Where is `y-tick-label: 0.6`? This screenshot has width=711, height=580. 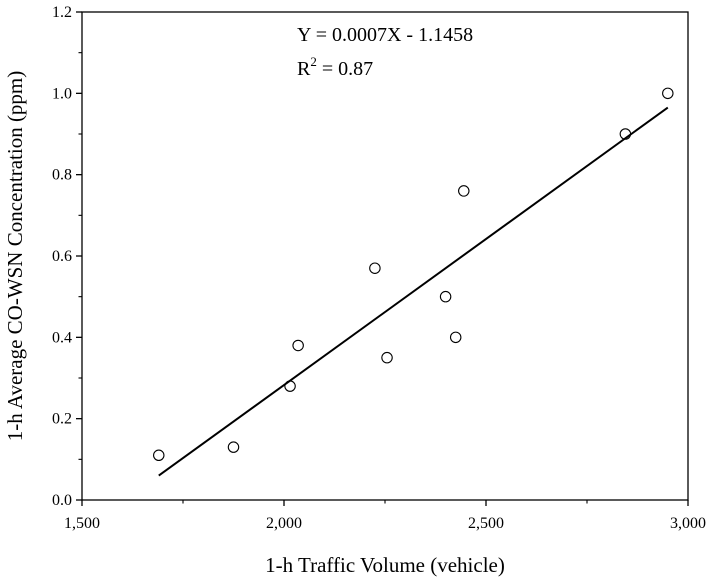 y-tick-label: 0.6 is located at coordinates (62, 256).